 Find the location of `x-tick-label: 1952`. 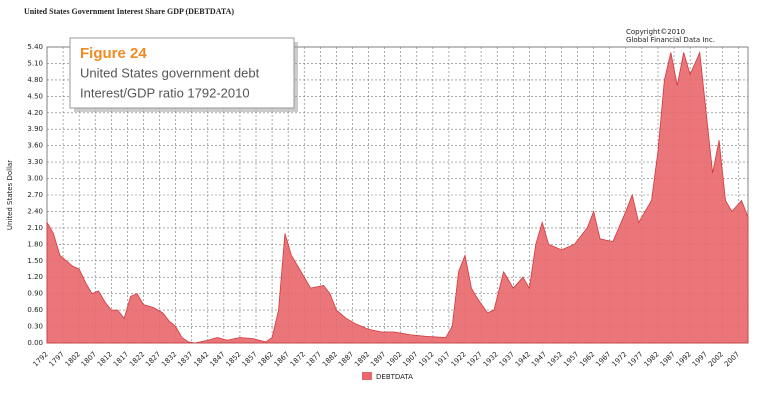

x-tick-label: 1952 is located at coordinates (555, 359).